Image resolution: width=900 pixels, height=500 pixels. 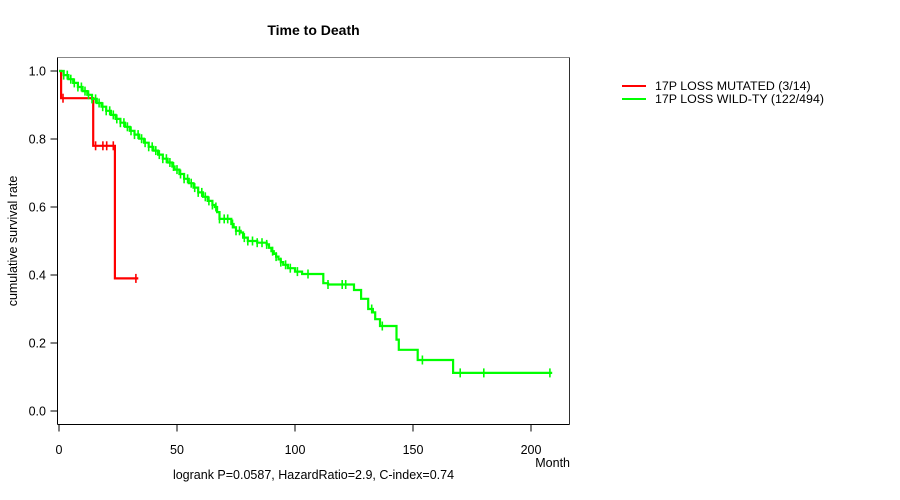 What do you see at coordinates (634, 85) in the screenshot?
I see `legend-line-red-icon` at bounding box center [634, 85].